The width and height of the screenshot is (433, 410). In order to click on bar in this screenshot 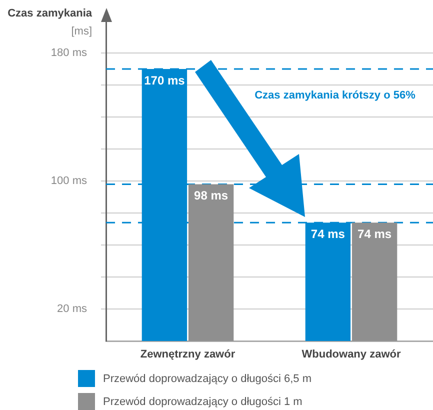, I will do `click(375, 281)`.